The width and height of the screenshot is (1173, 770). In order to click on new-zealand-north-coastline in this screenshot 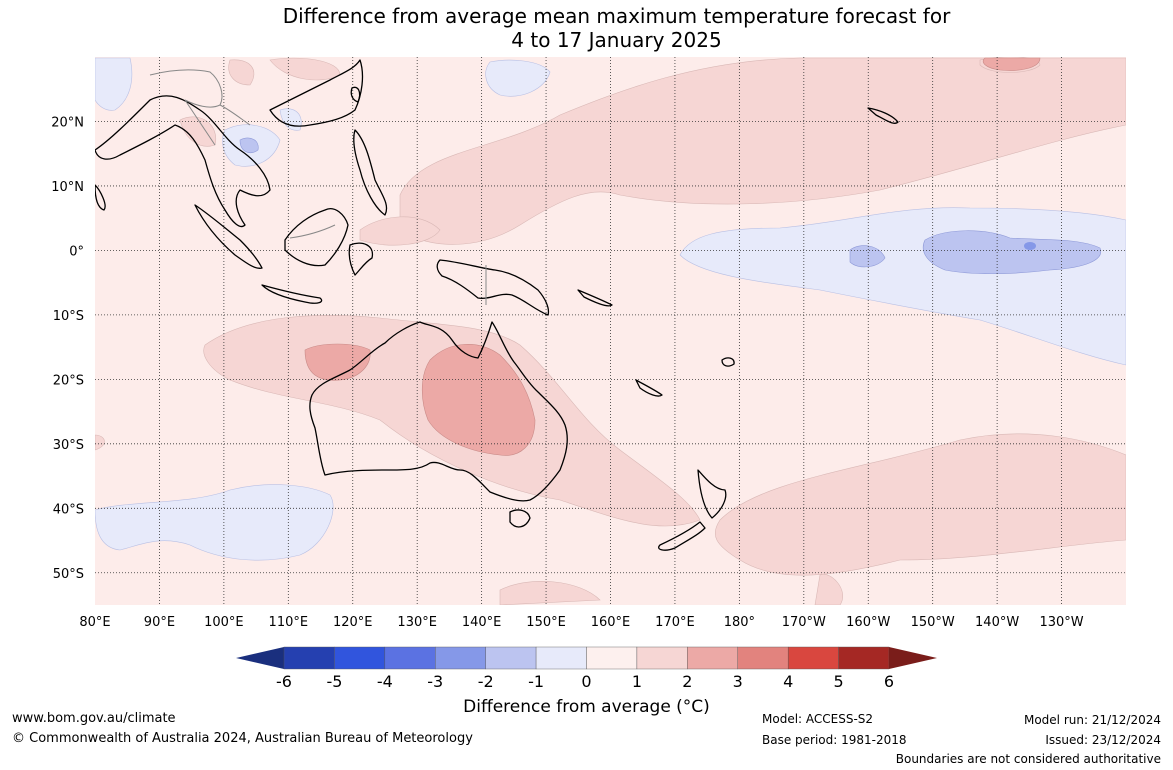, I will do `click(712, 494)`.